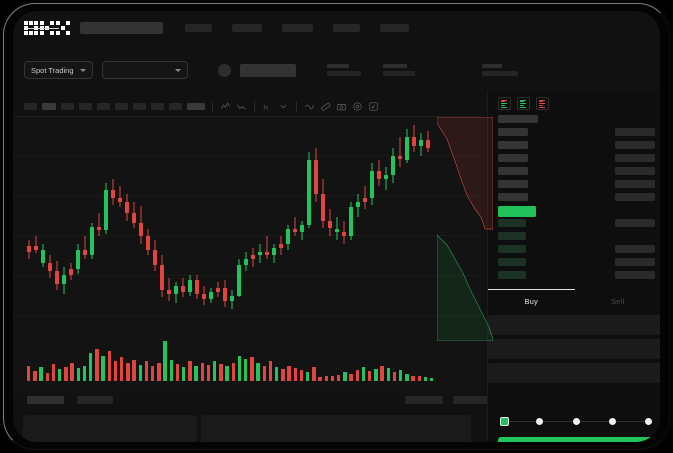  I want to click on tf-5m, so click(49, 106).